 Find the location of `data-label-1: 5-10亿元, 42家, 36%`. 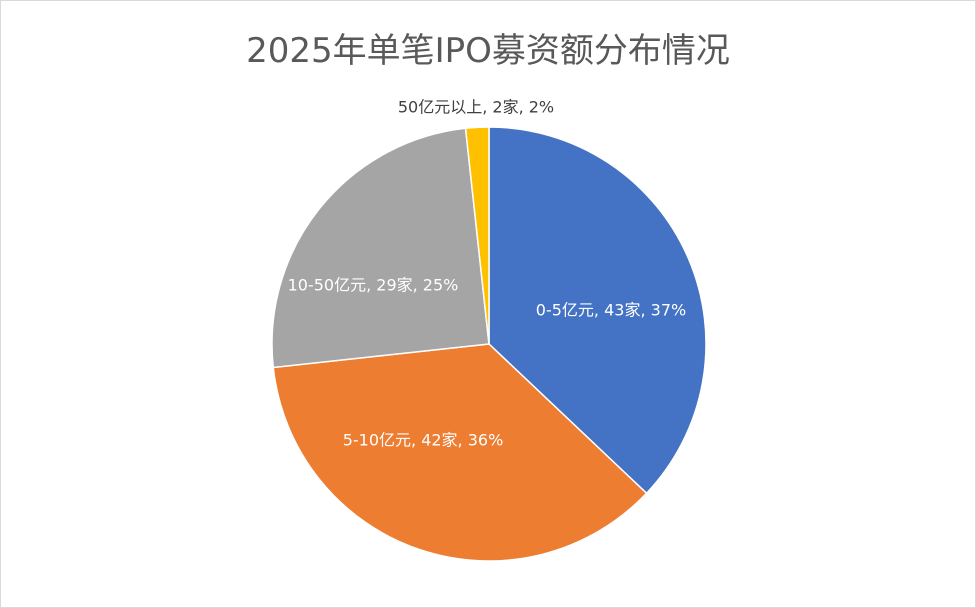

data-label-1: 5-10亿元, 42家, 36% is located at coordinates (423, 440).